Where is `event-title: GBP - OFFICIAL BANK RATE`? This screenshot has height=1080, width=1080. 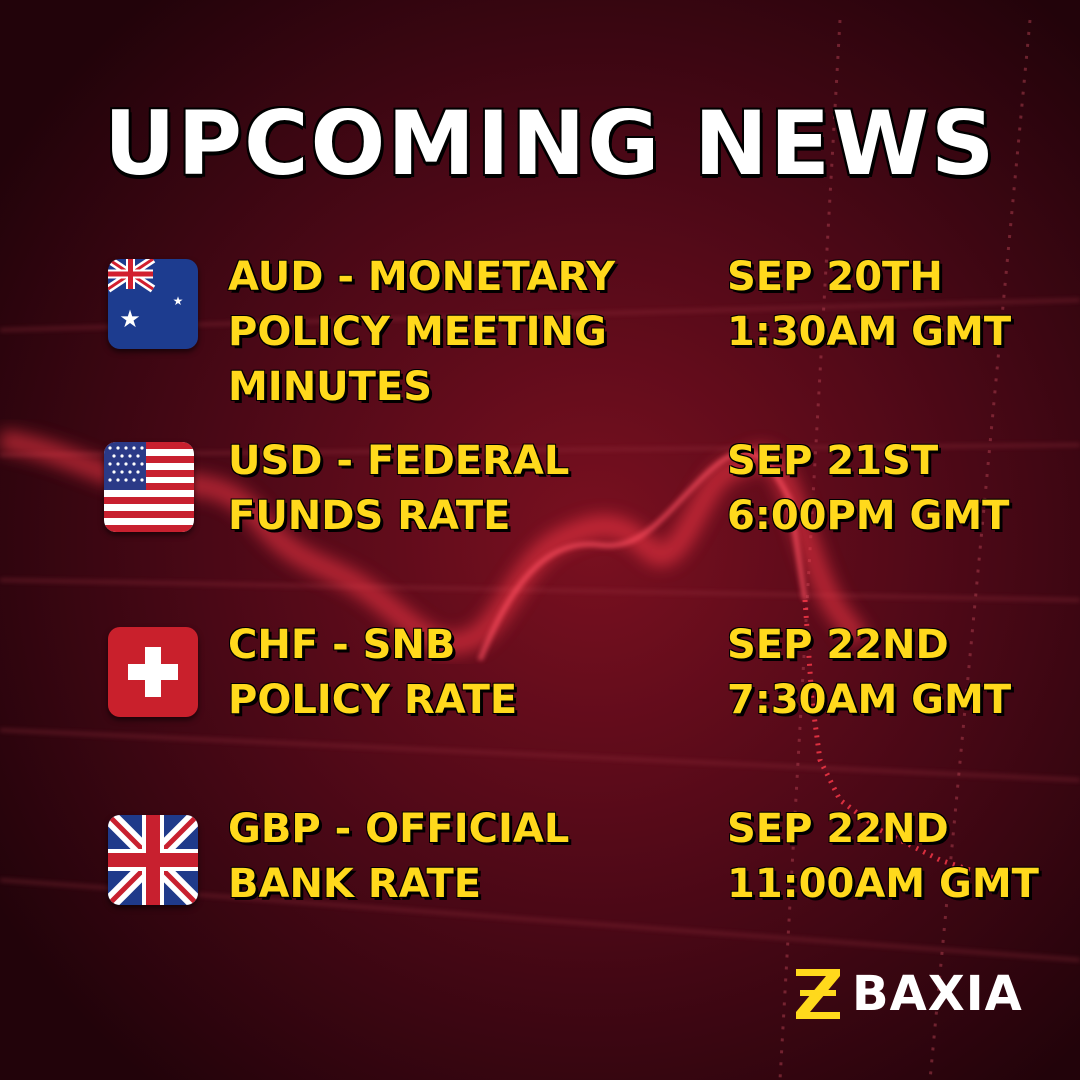 event-title: GBP - OFFICIAL BANK RATE is located at coordinates (399, 856).